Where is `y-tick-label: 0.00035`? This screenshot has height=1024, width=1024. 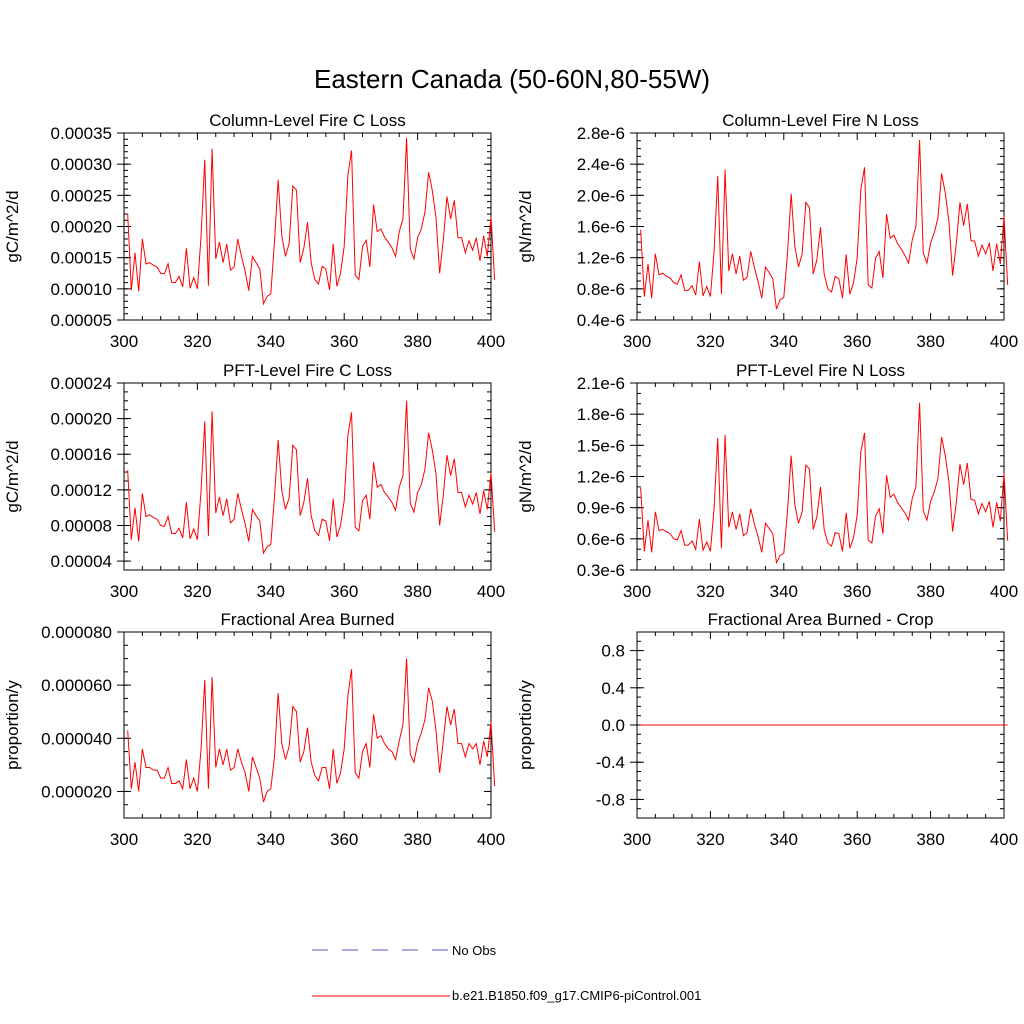 y-tick-label: 0.00035 is located at coordinates (81, 133).